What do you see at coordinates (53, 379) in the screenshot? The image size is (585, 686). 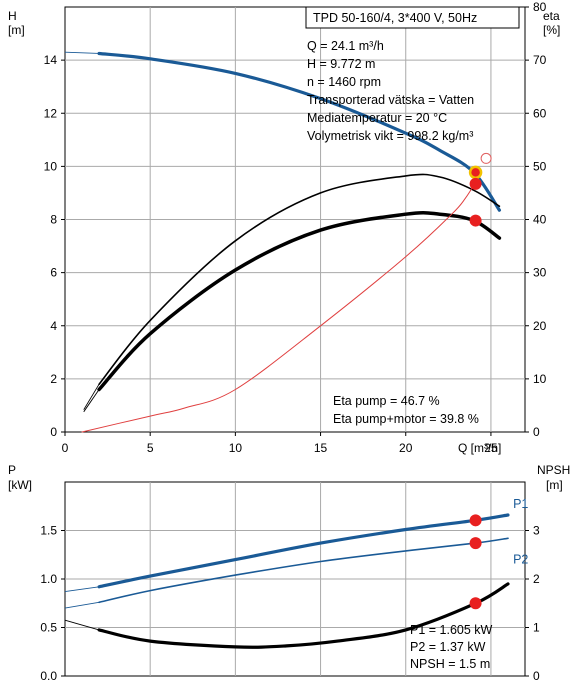 I see `left-tick-label: 2` at bounding box center [53, 379].